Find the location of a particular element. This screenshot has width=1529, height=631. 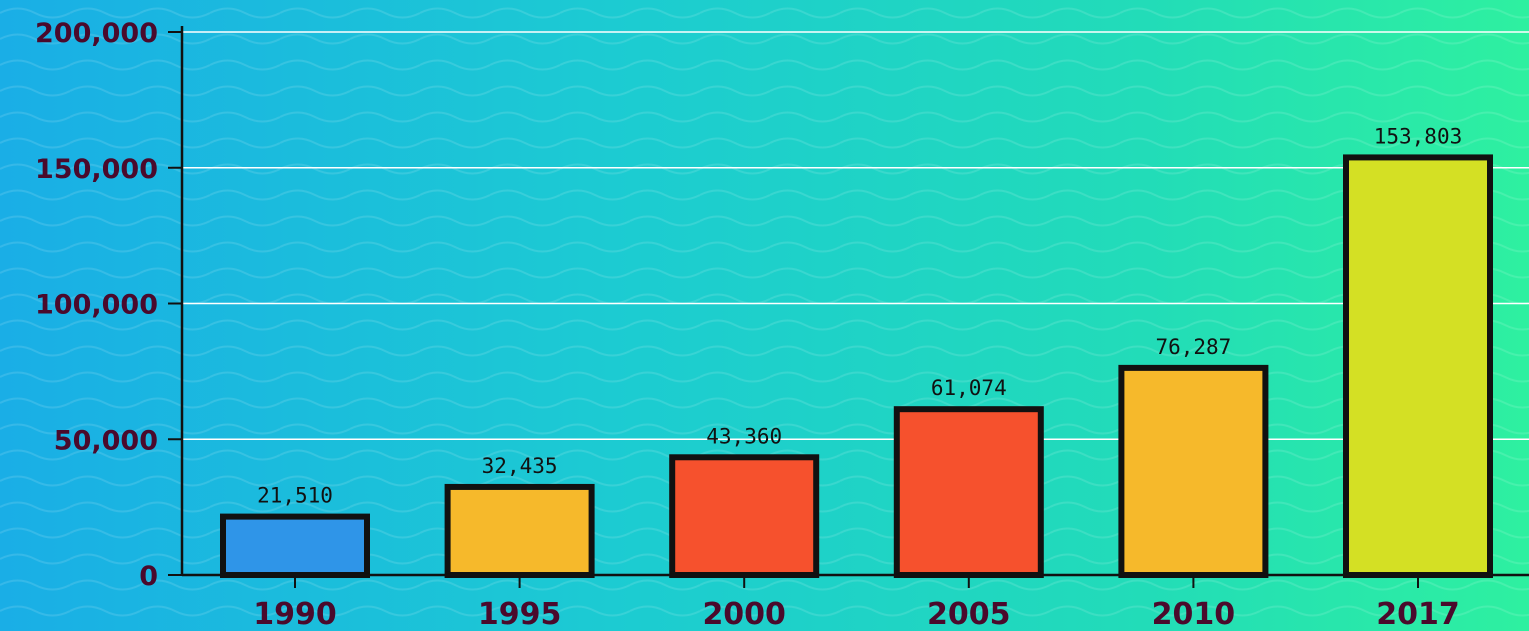

y-tick-label: 100,000 is located at coordinates (96, 305).